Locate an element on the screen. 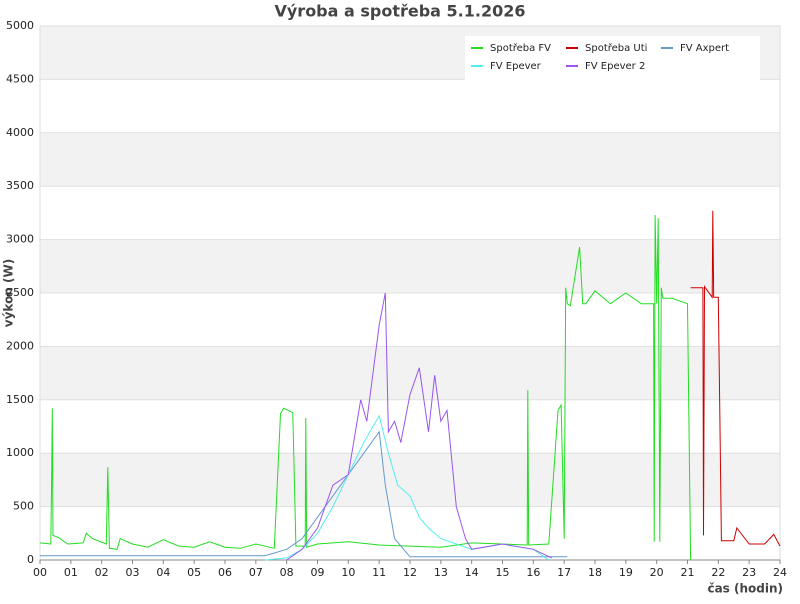 This screenshot has height=604, width=800. x-tick-label: 02 is located at coordinates (102, 572).